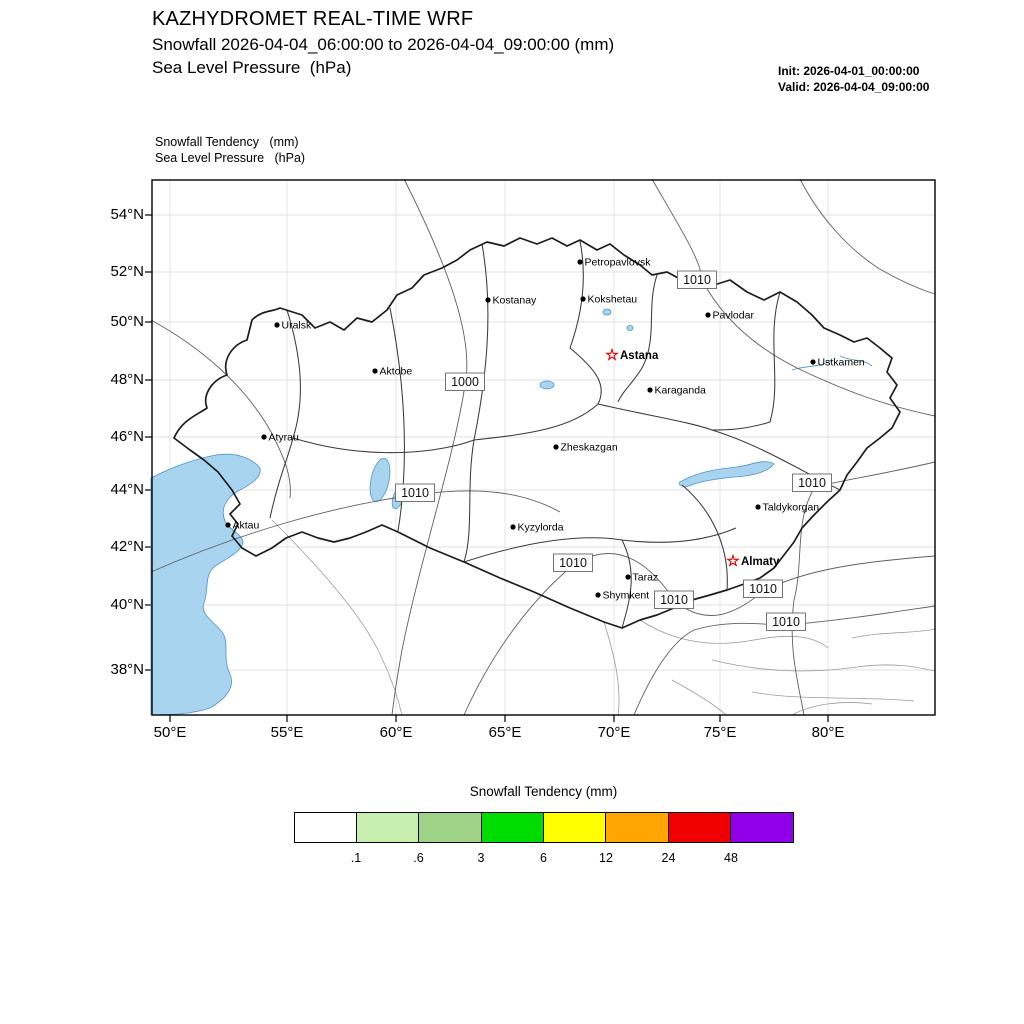 This screenshot has height=1024, width=1024. What do you see at coordinates (205, 584) in the screenshot?
I see `caspian-sea` at bounding box center [205, 584].